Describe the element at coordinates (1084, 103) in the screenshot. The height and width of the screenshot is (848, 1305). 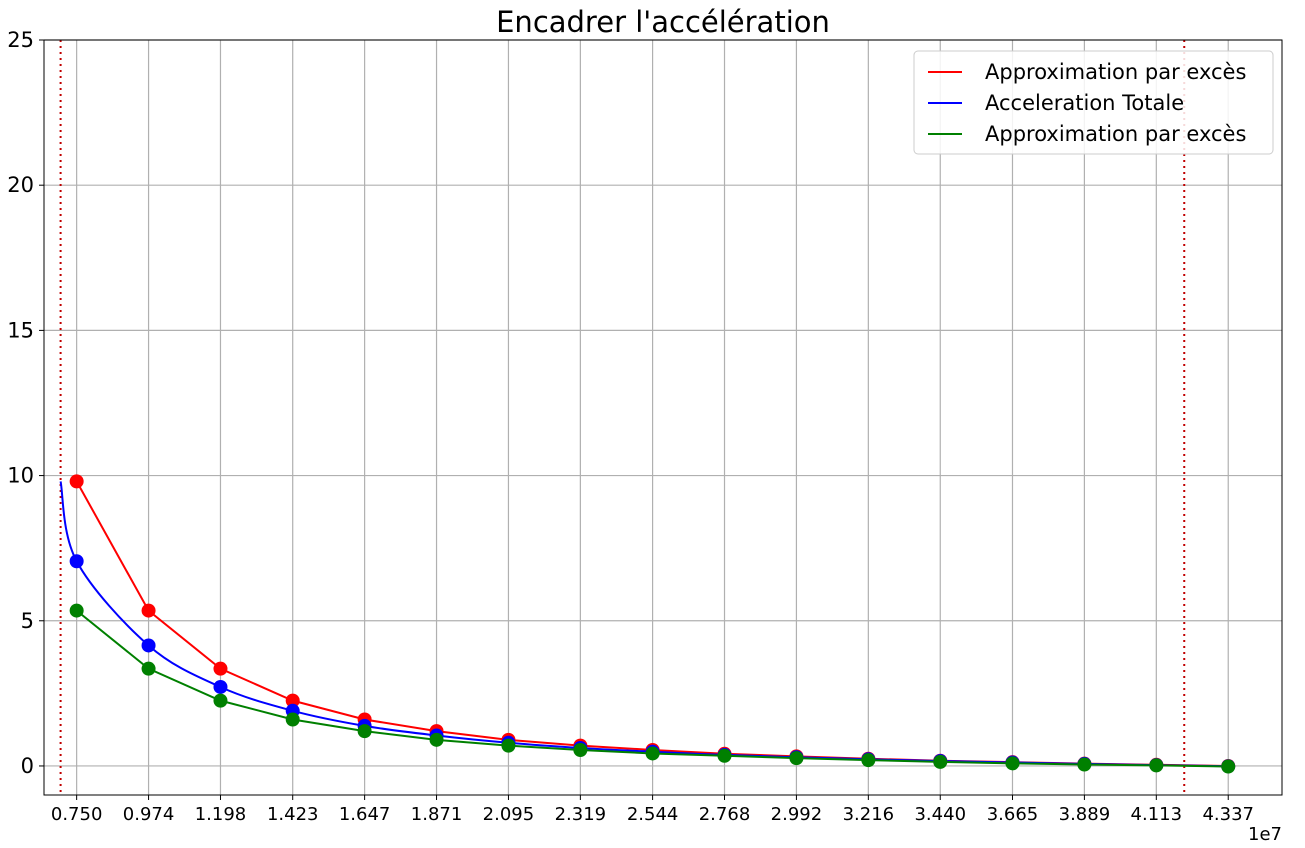
I see `legend-label-1: Acceleration Totale` at that location.